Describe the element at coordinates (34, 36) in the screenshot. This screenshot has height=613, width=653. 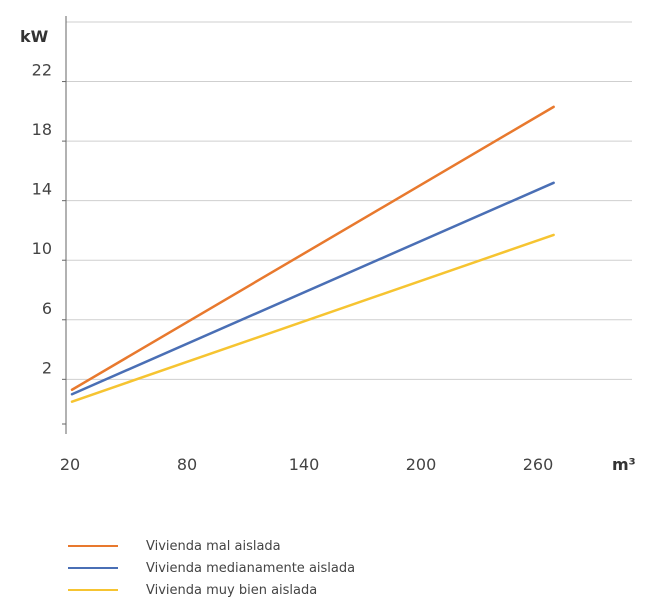
I see `y-axis-unit: kW` at that location.